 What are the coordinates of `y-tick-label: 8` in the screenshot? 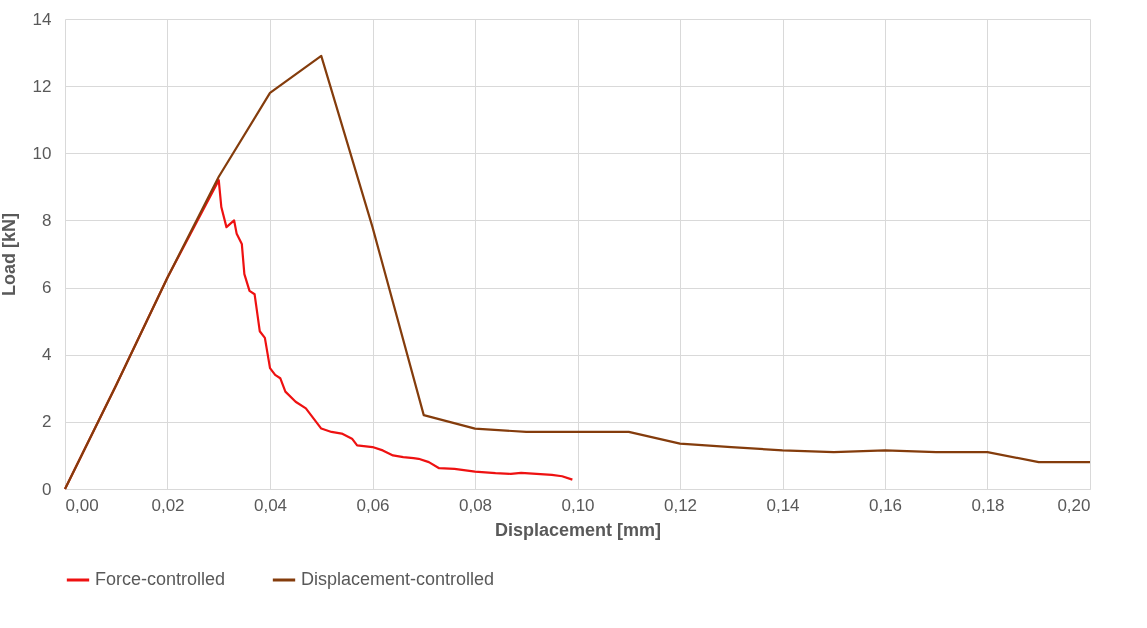 It's located at (47, 220).